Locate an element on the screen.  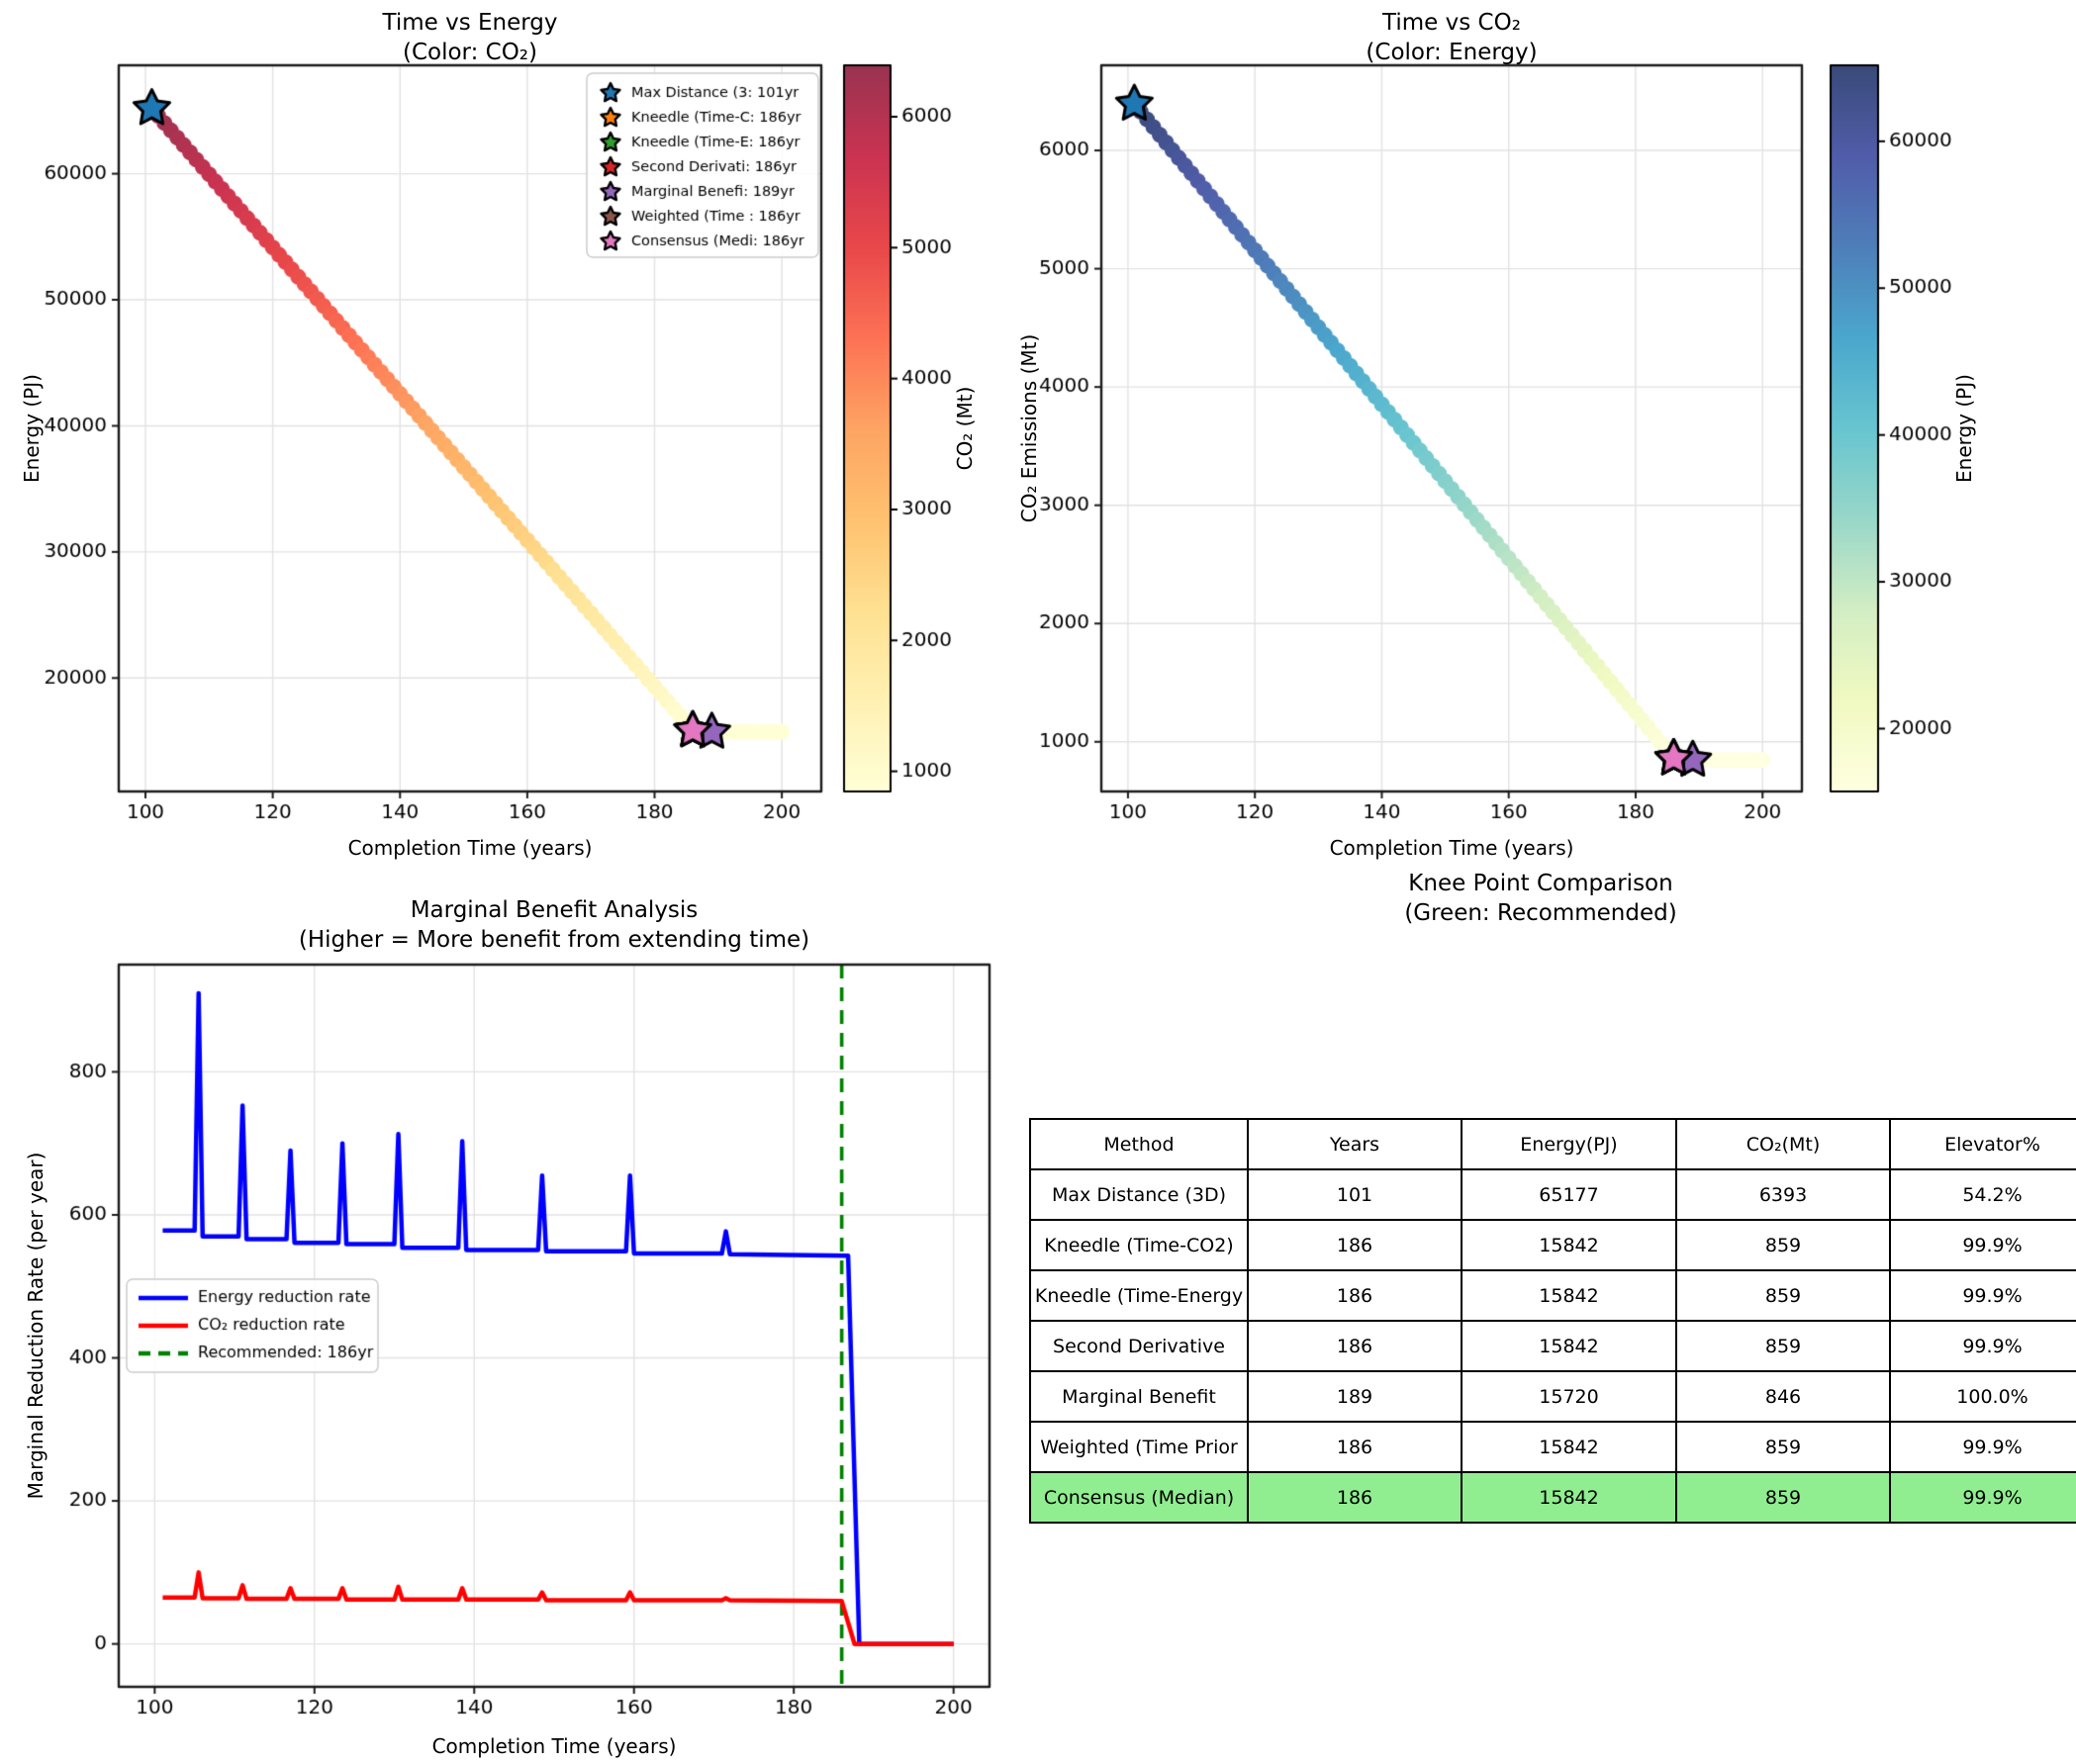
table-cell: Max Distance (3D) is located at coordinates (1139, 1194).